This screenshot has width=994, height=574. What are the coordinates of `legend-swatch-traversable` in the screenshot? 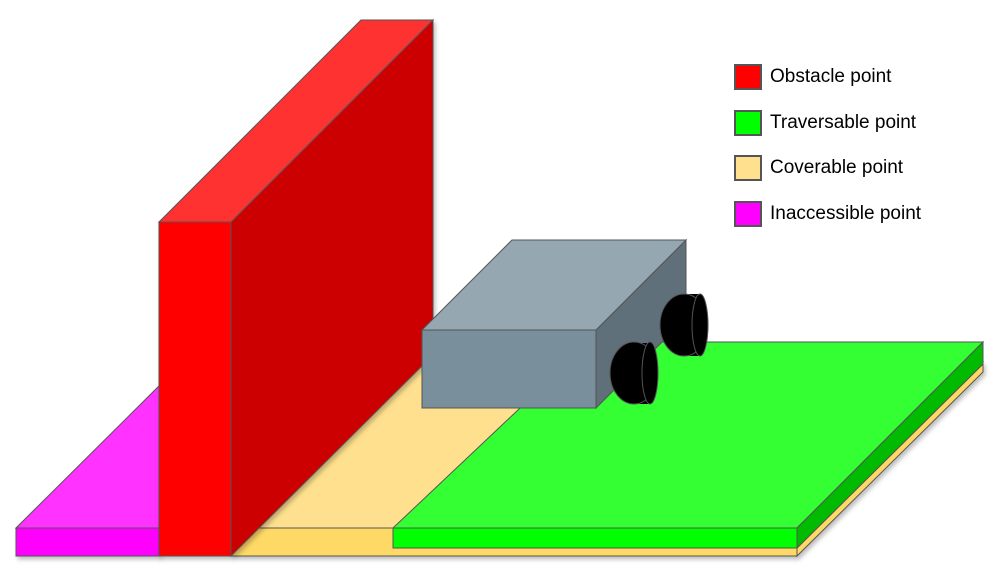 It's located at (748, 123).